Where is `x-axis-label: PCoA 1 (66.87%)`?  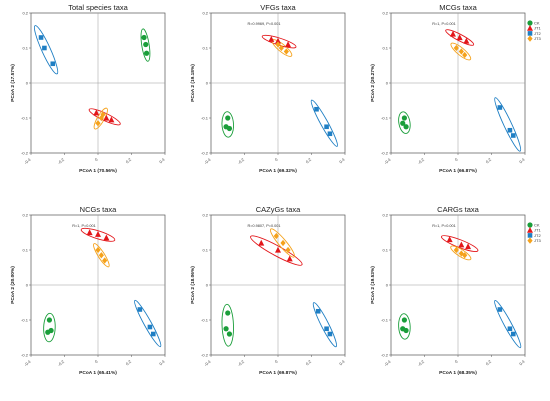 x-axis-label: PCoA 1 (66.87%) is located at coordinates (458, 171).